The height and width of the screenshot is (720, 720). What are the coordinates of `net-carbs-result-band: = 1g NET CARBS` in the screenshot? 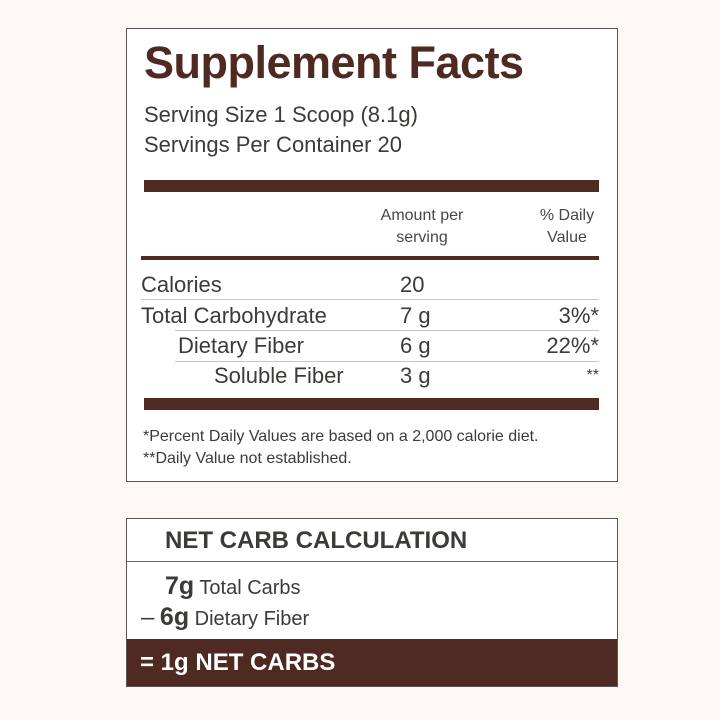 It's located at (372, 662).